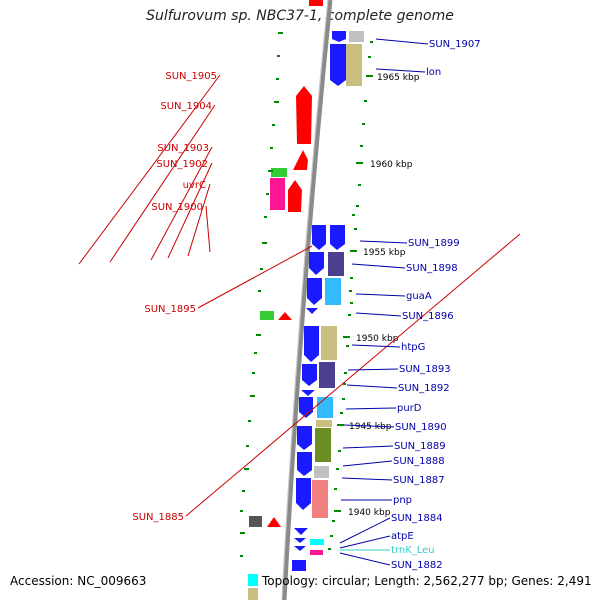 Image resolution: width=600 pixels, height=600 pixels. Describe the element at coordinates (356, 36) in the screenshot. I see `gene-block-sun1907-gray` at that location.